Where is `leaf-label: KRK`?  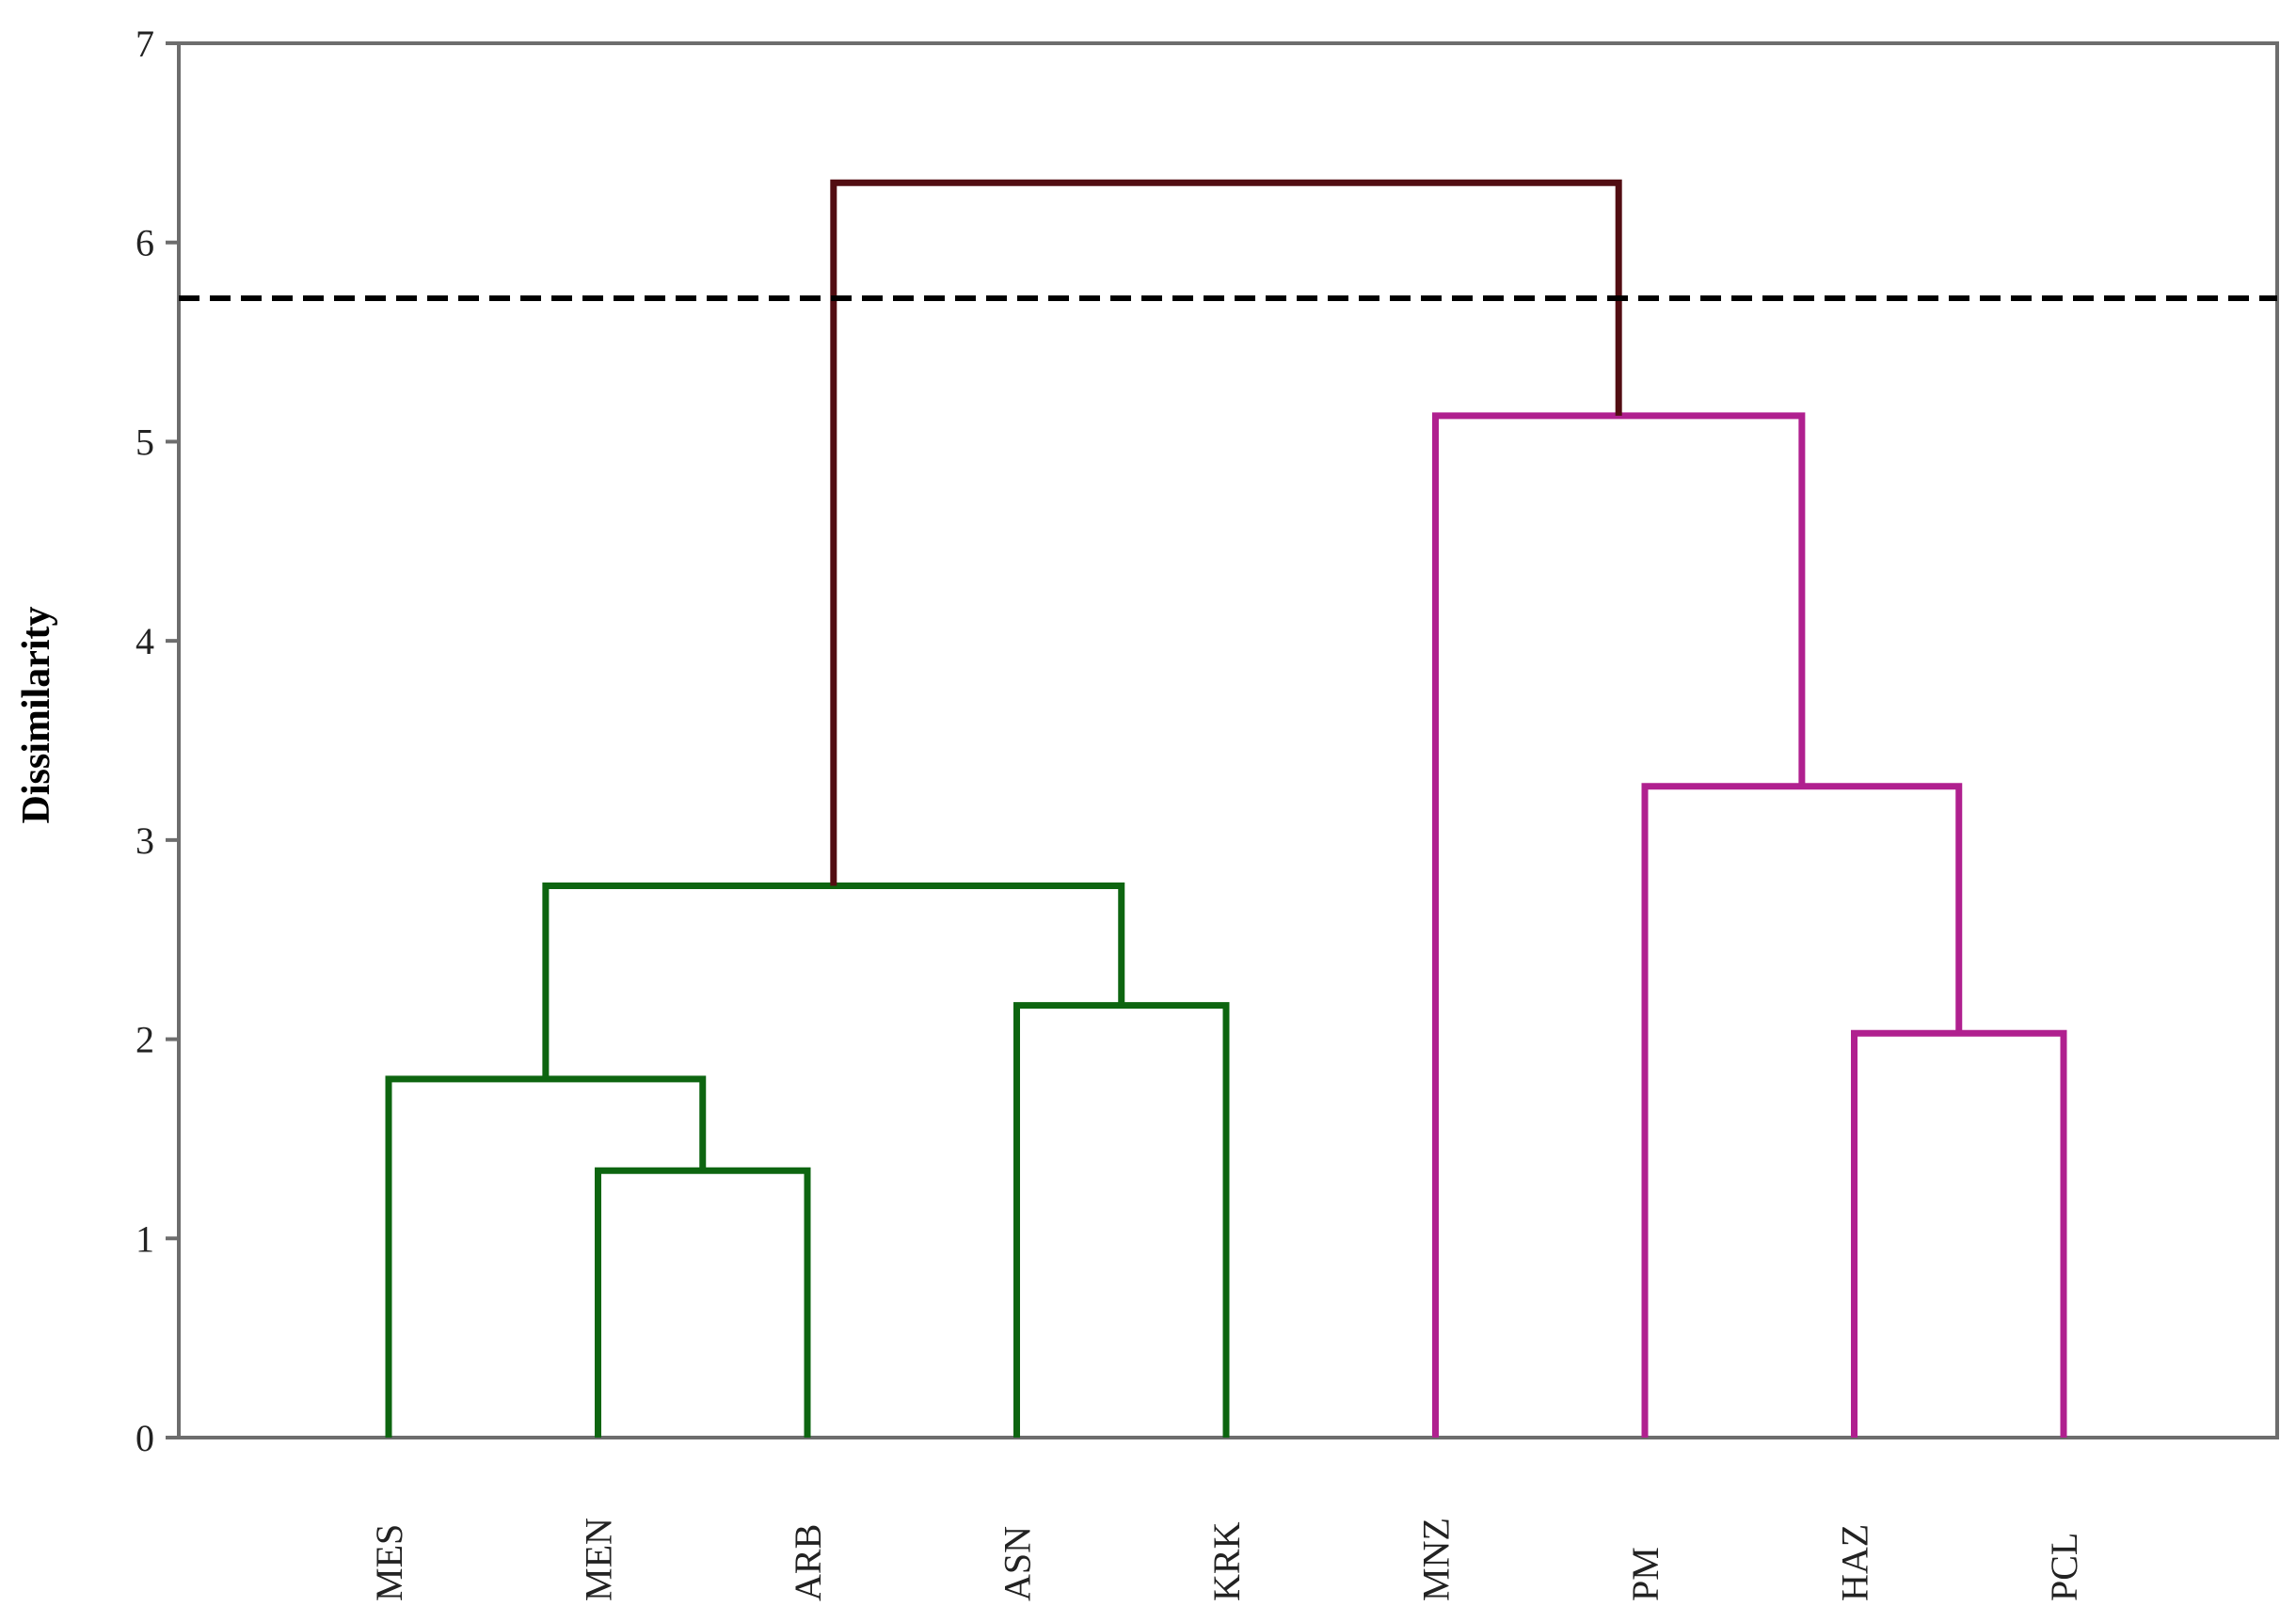
leaf-label: KRK is located at coordinates (1226, 1561).